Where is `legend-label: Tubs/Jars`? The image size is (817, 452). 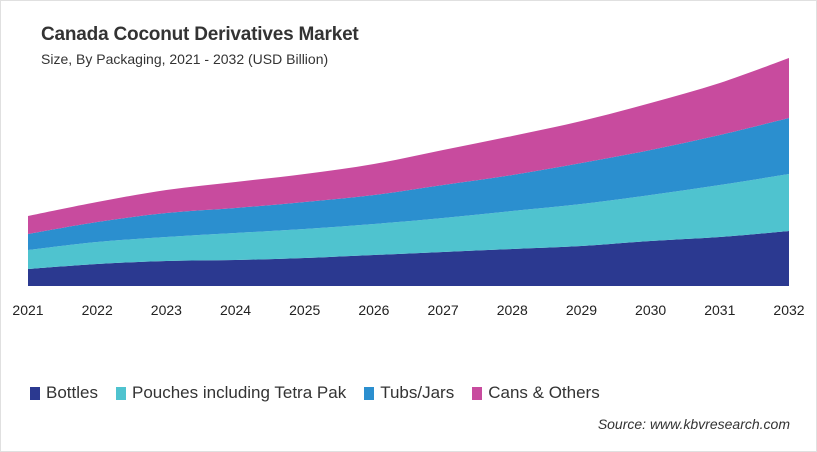 legend-label: Tubs/Jars is located at coordinates (417, 392).